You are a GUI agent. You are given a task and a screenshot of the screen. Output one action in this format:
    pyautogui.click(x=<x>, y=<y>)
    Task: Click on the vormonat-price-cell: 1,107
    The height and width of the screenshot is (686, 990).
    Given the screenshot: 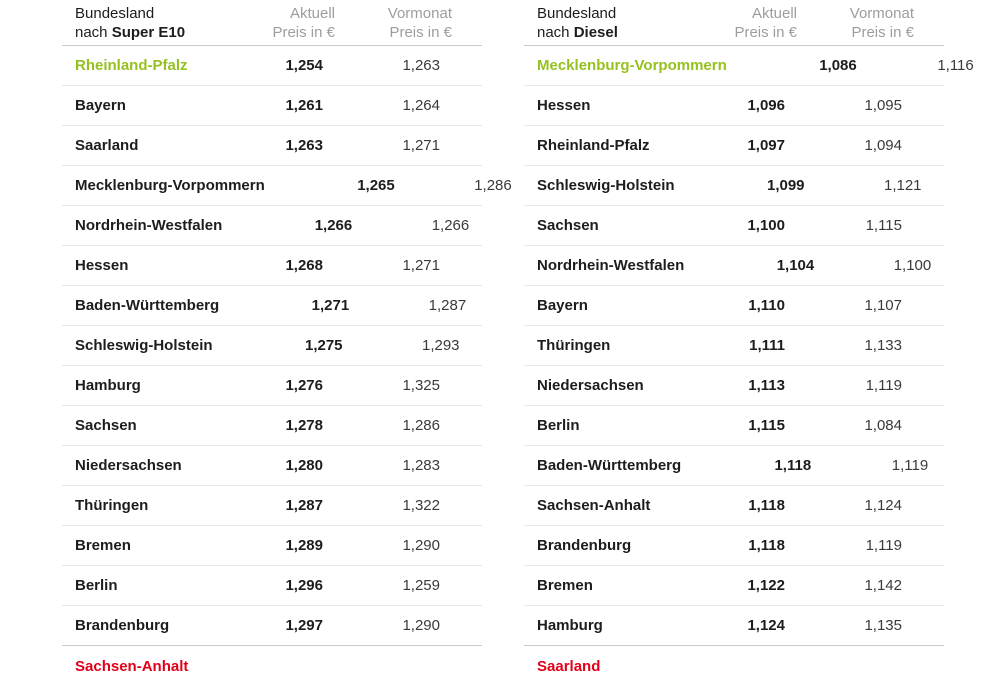 What is the action you would take?
    pyautogui.click(x=883, y=305)
    